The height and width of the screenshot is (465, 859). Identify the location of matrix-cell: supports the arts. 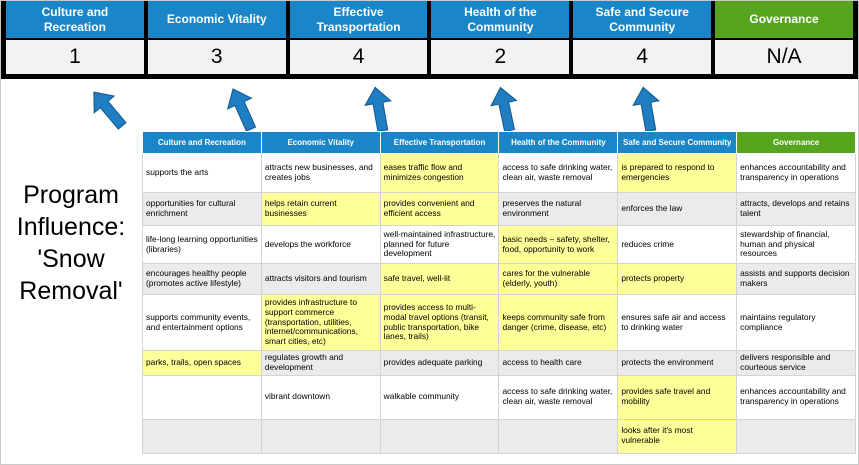
(202, 173).